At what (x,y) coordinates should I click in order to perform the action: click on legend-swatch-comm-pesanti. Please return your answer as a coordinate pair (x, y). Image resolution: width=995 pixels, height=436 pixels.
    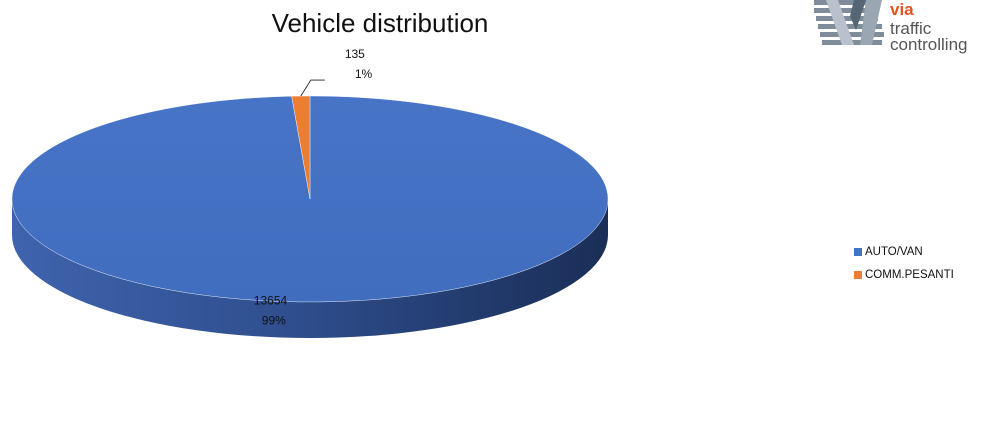
    Looking at the image, I should click on (858, 274).